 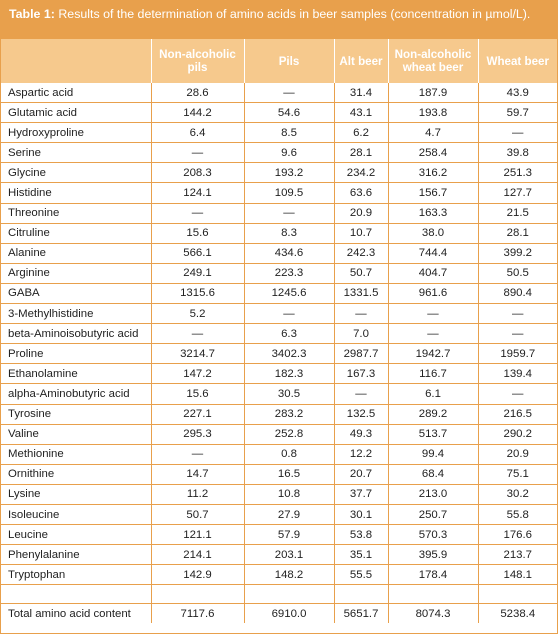 I want to click on value-cell: 27.9, so click(x=288, y=515).